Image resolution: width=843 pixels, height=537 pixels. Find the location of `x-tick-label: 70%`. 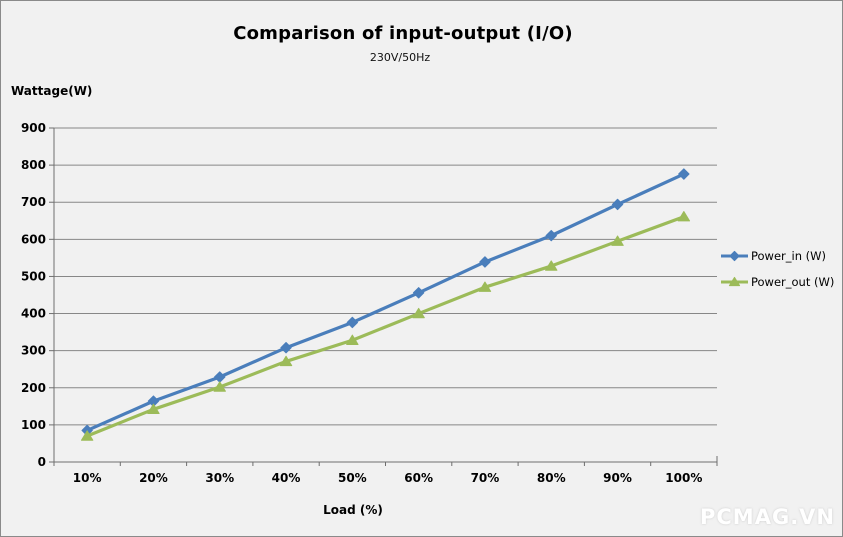

x-tick-label: 70% is located at coordinates (485, 478).